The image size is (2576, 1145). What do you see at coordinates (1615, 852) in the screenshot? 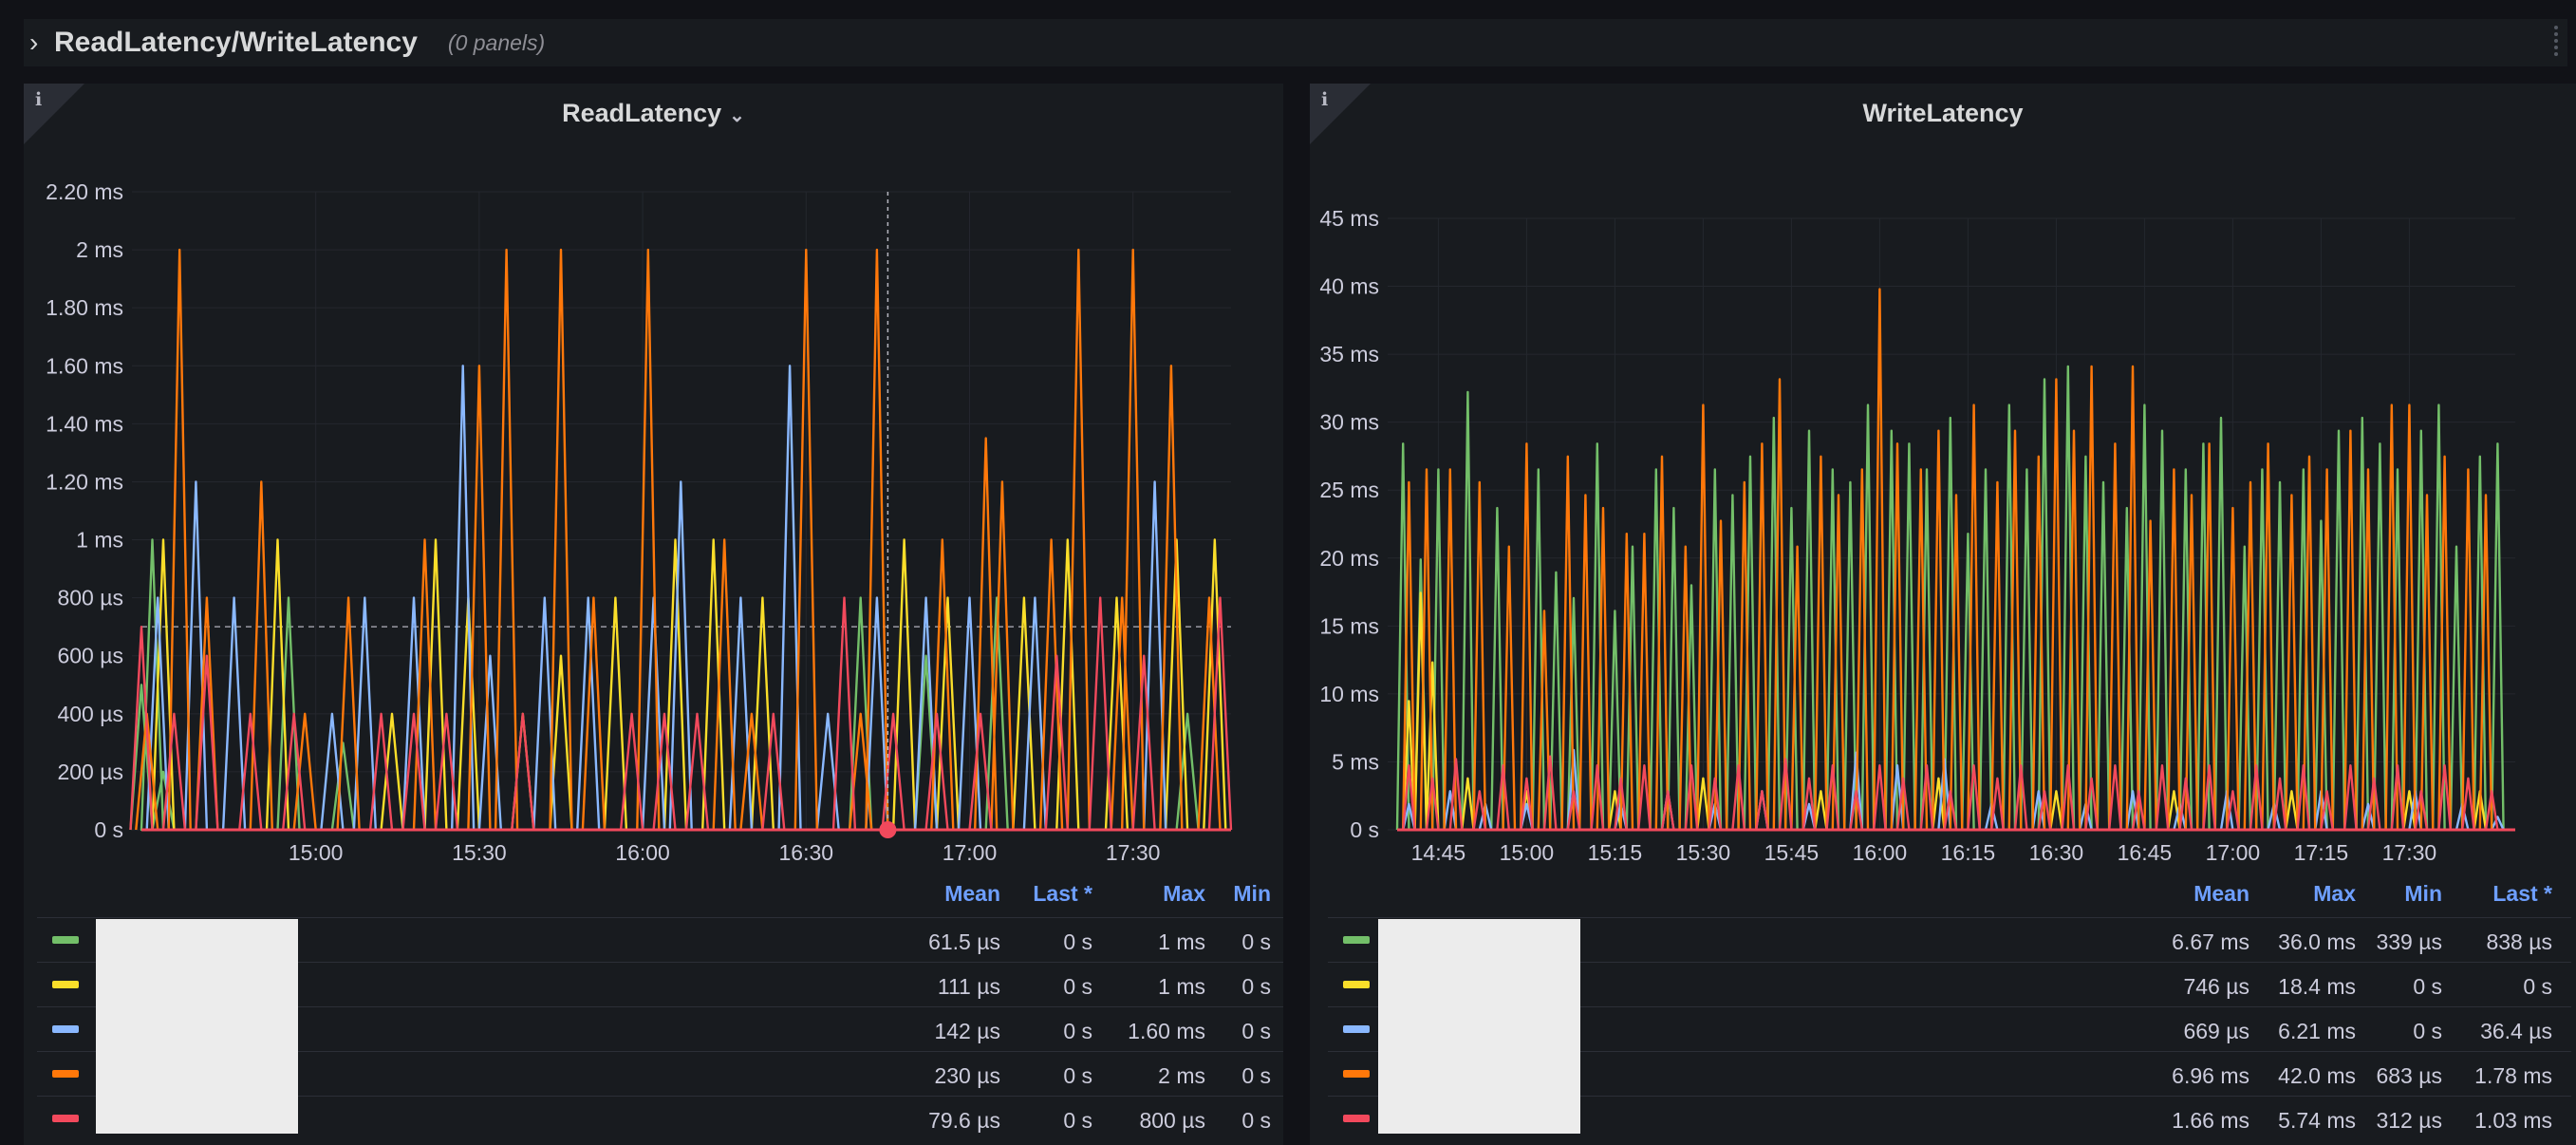
I see `x-tick-label: 15:15` at bounding box center [1615, 852].